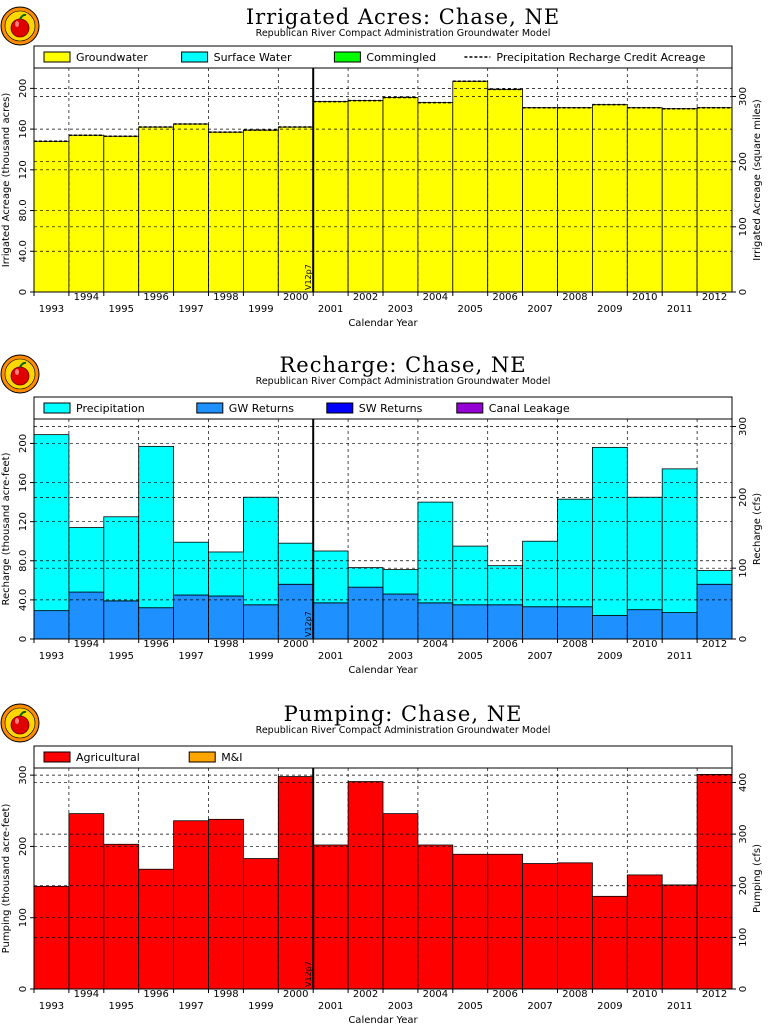 This screenshot has height=1024, width=768. Describe the element at coordinates (26, 538) in the screenshot. I see `y-axis-left: 0 40.0 80.0 120 160 200` at that location.